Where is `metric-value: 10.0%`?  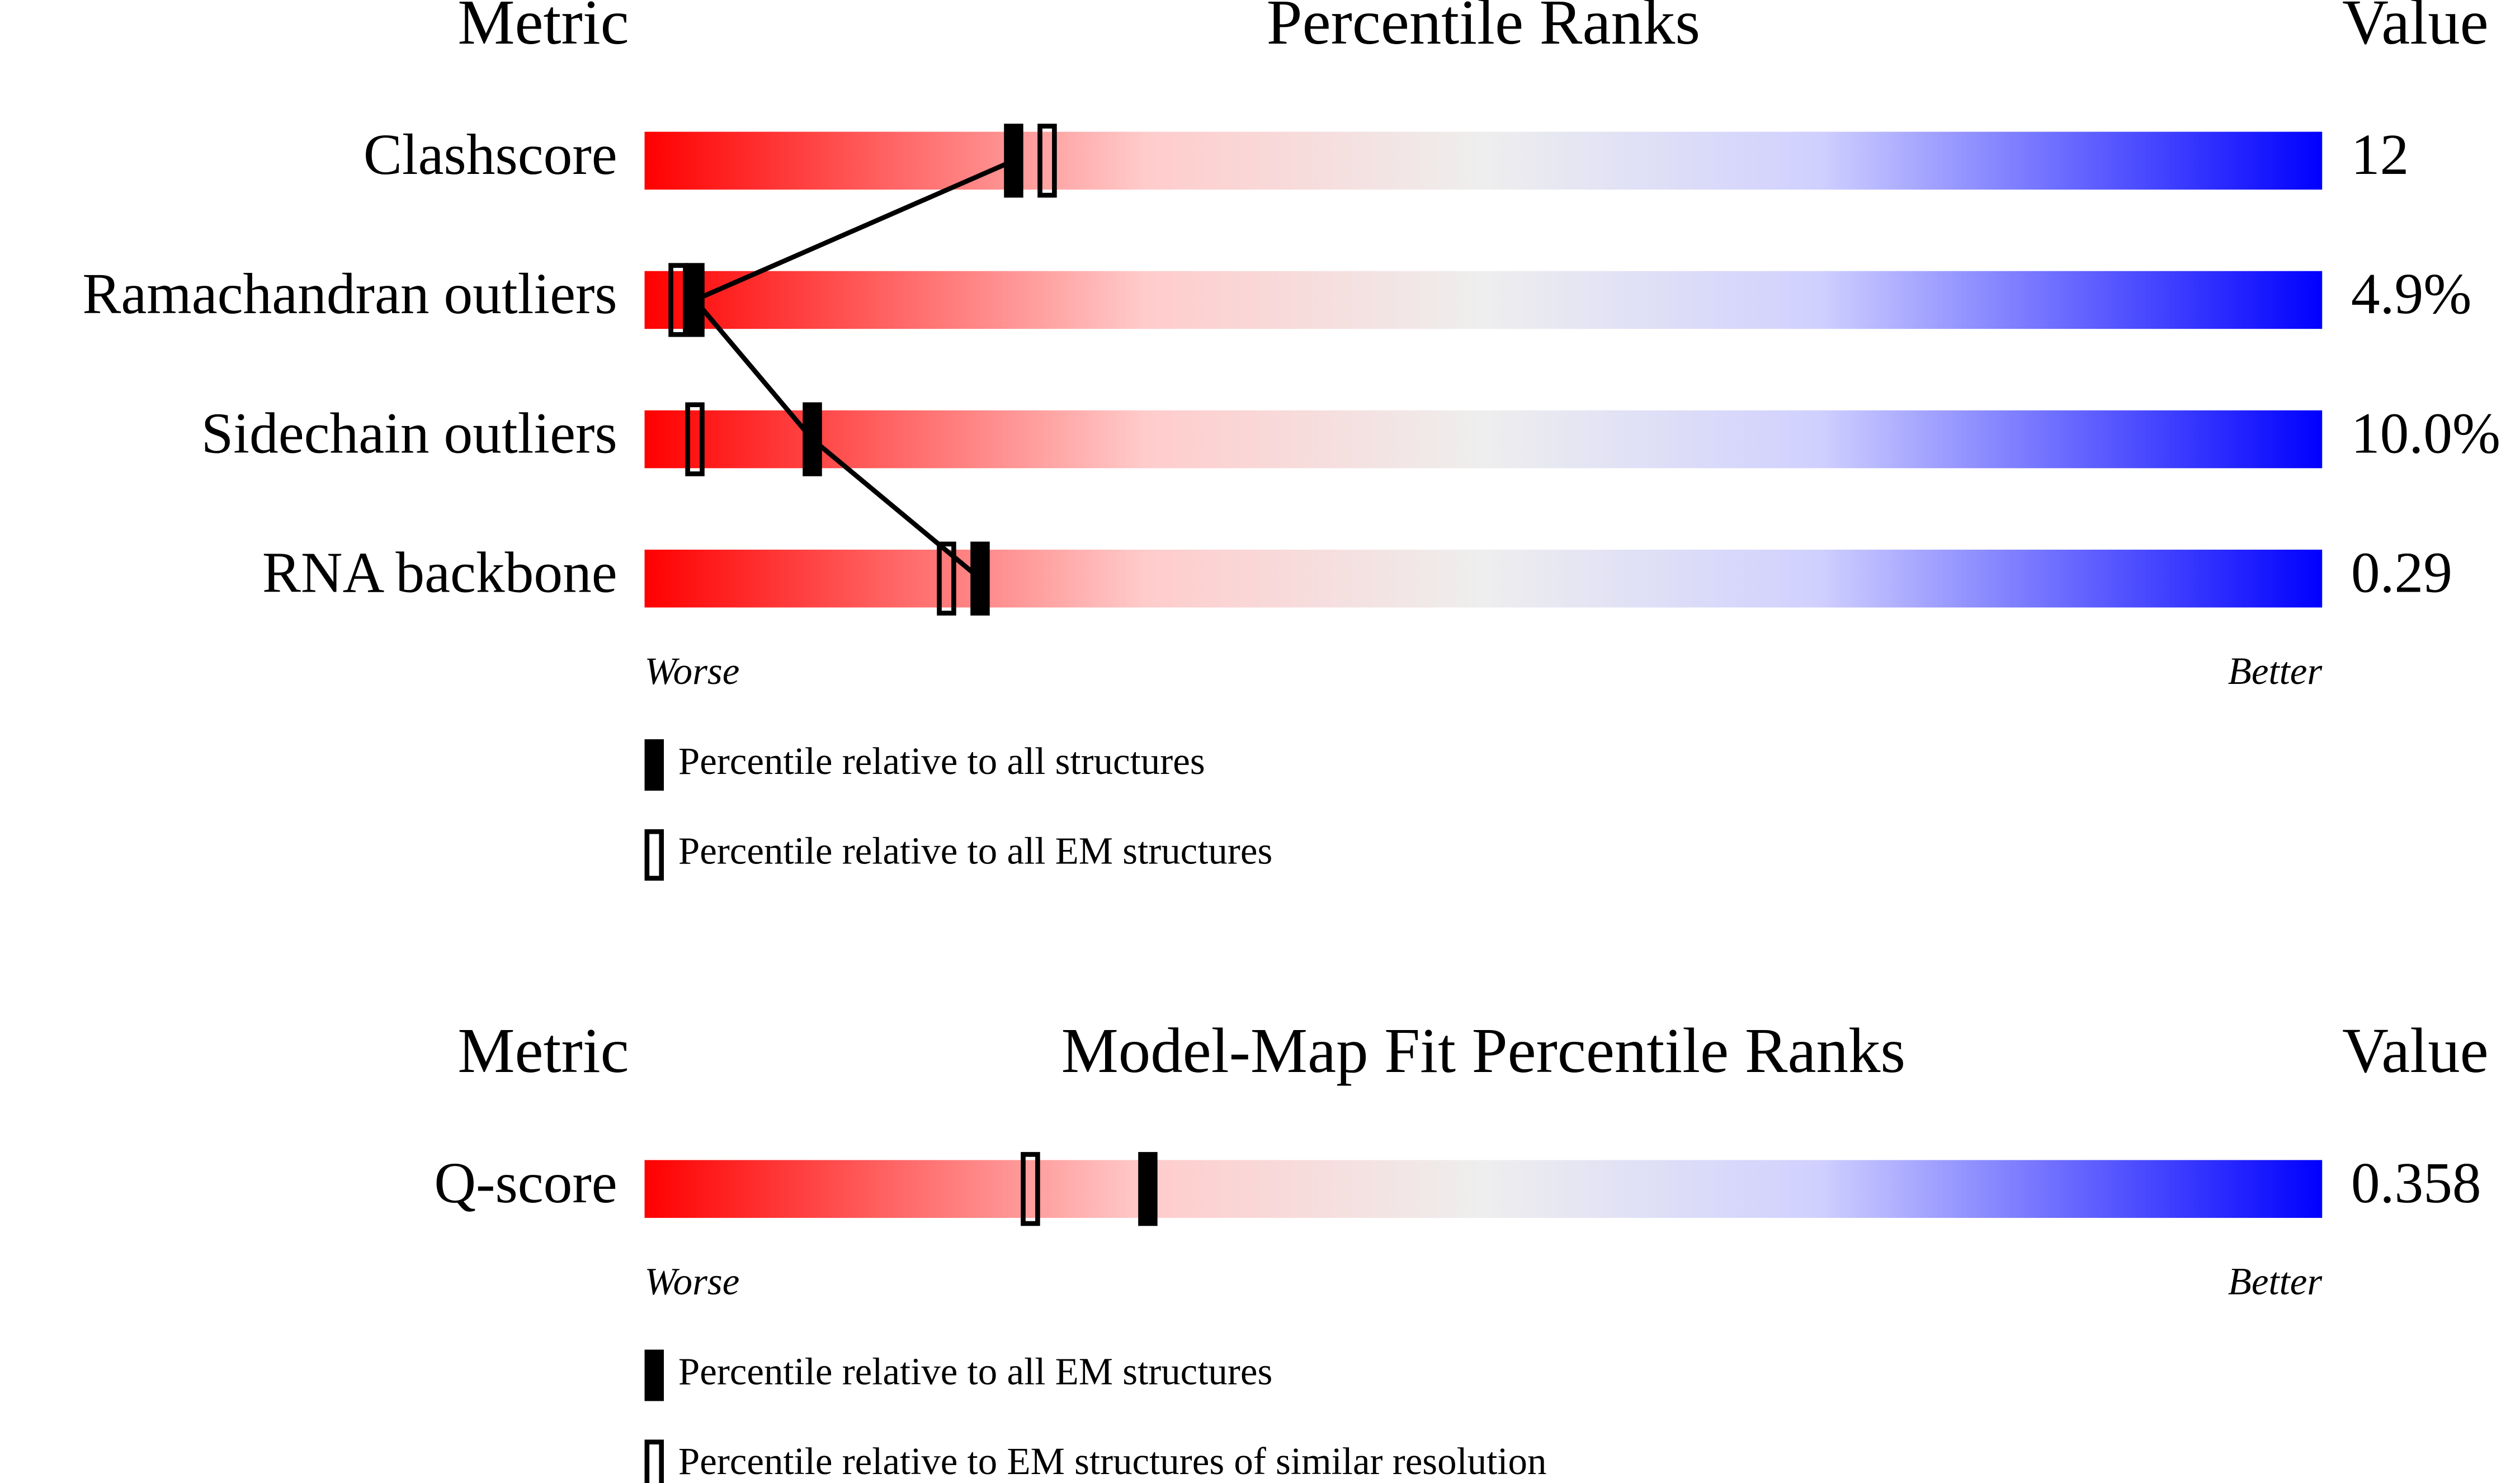 metric-value: 10.0% is located at coordinates (2426, 433).